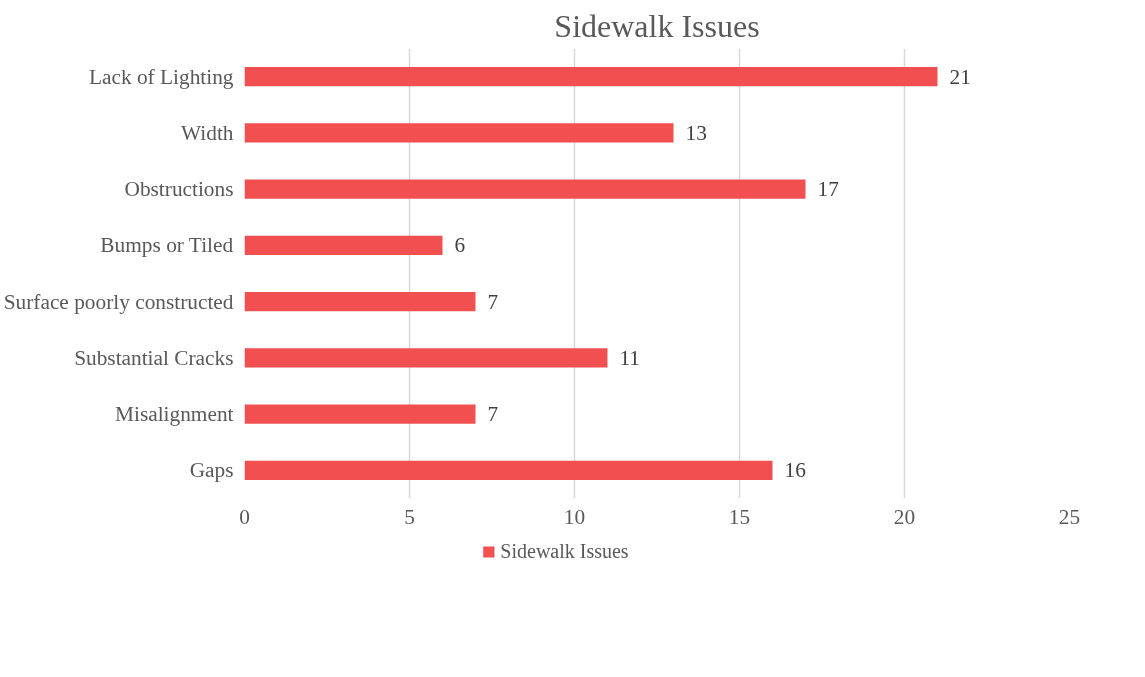 This screenshot has width=1145, height=677. I want to click on y-tick-label: Substantial Cracks, so click(154, 357).